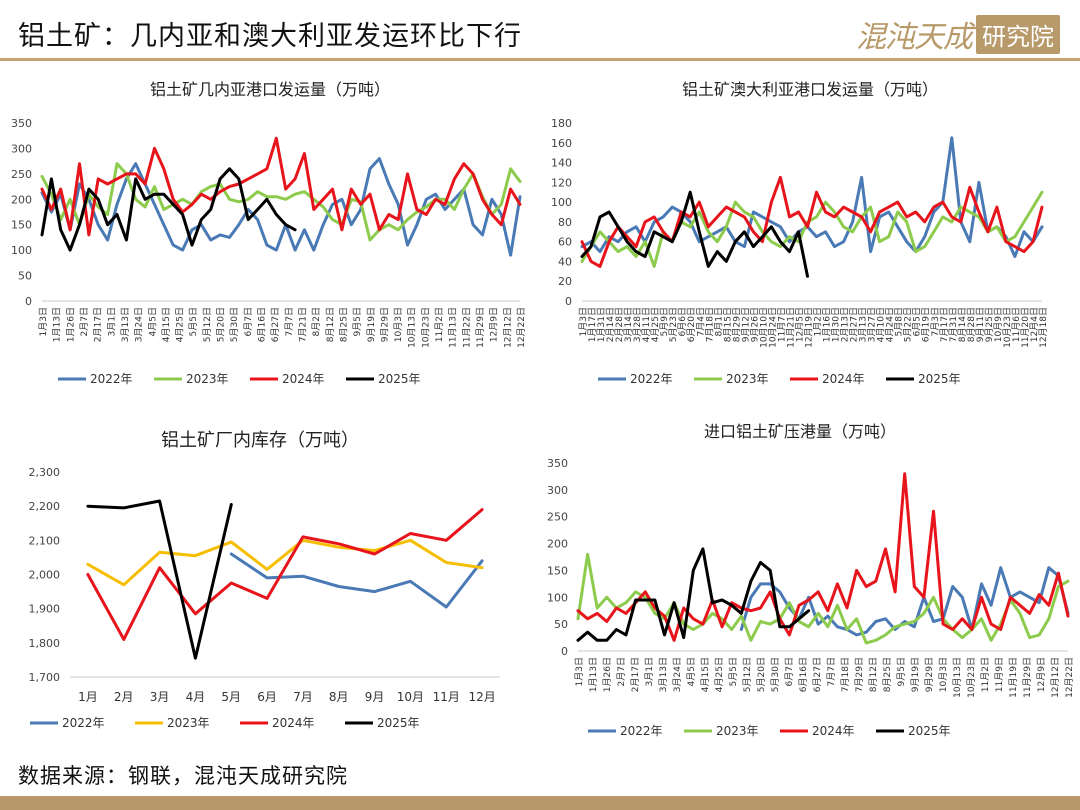 The width and height of the screenshot is (1080, 810). Describe the element at coordinates (270, 36) in the screenshot. I see `page-title: 铝土矿：几内亚和澳大利亚发运环比下行` at that location.